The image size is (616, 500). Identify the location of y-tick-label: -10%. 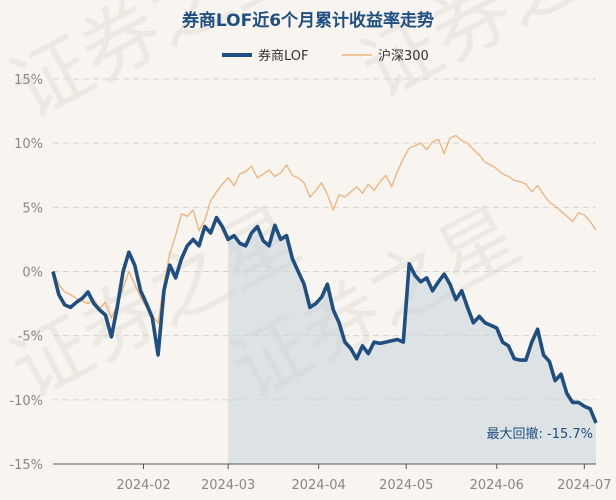
(26, 401).